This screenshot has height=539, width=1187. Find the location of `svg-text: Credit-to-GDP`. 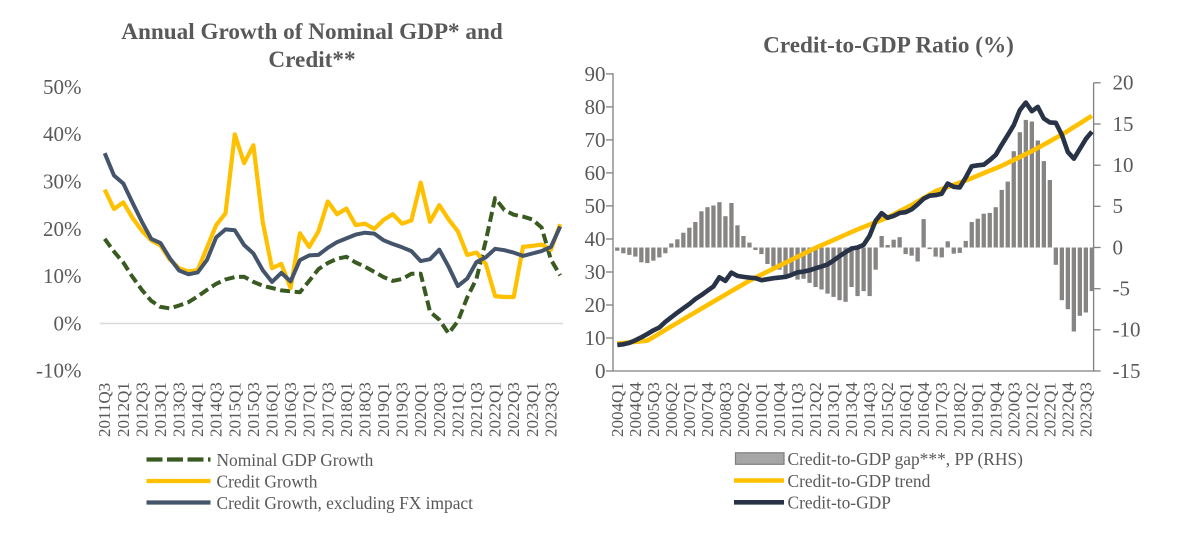

svg-text: Credit-to-GDP is located at coordinates (839, 503).